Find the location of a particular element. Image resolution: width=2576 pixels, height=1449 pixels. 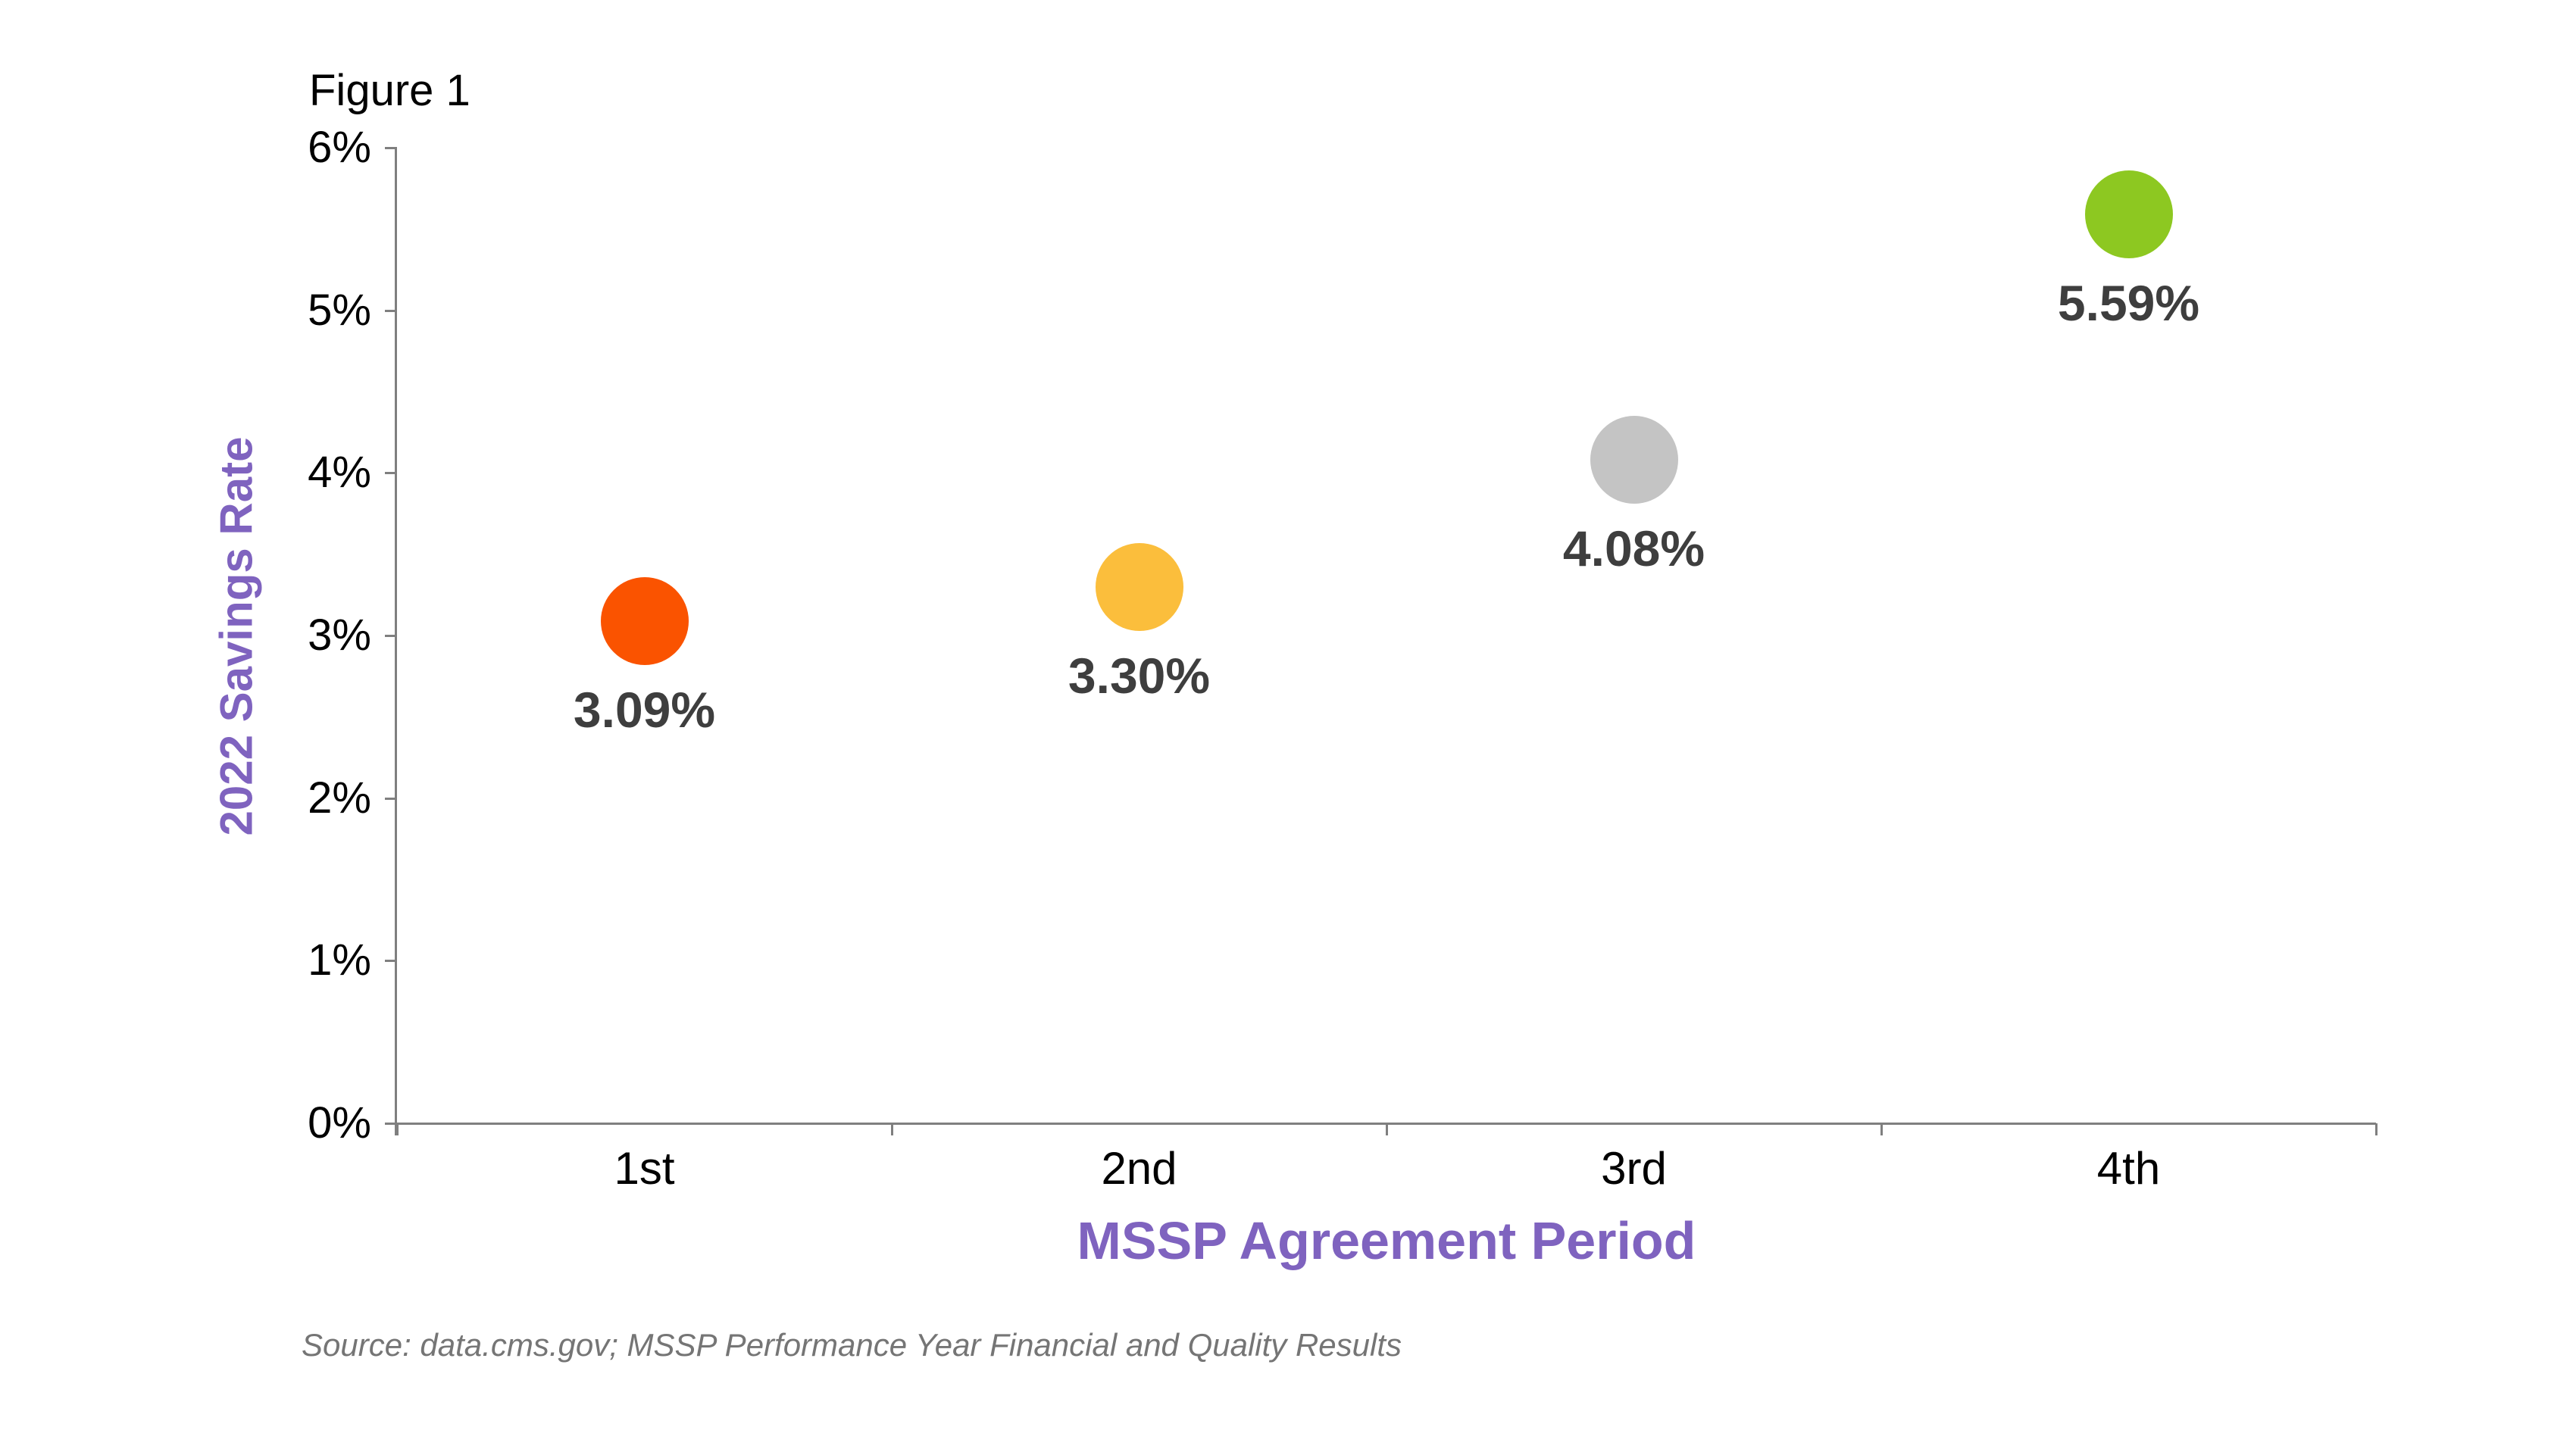

y-axis-tick-label: 2% is located at coordinates (339, 798).